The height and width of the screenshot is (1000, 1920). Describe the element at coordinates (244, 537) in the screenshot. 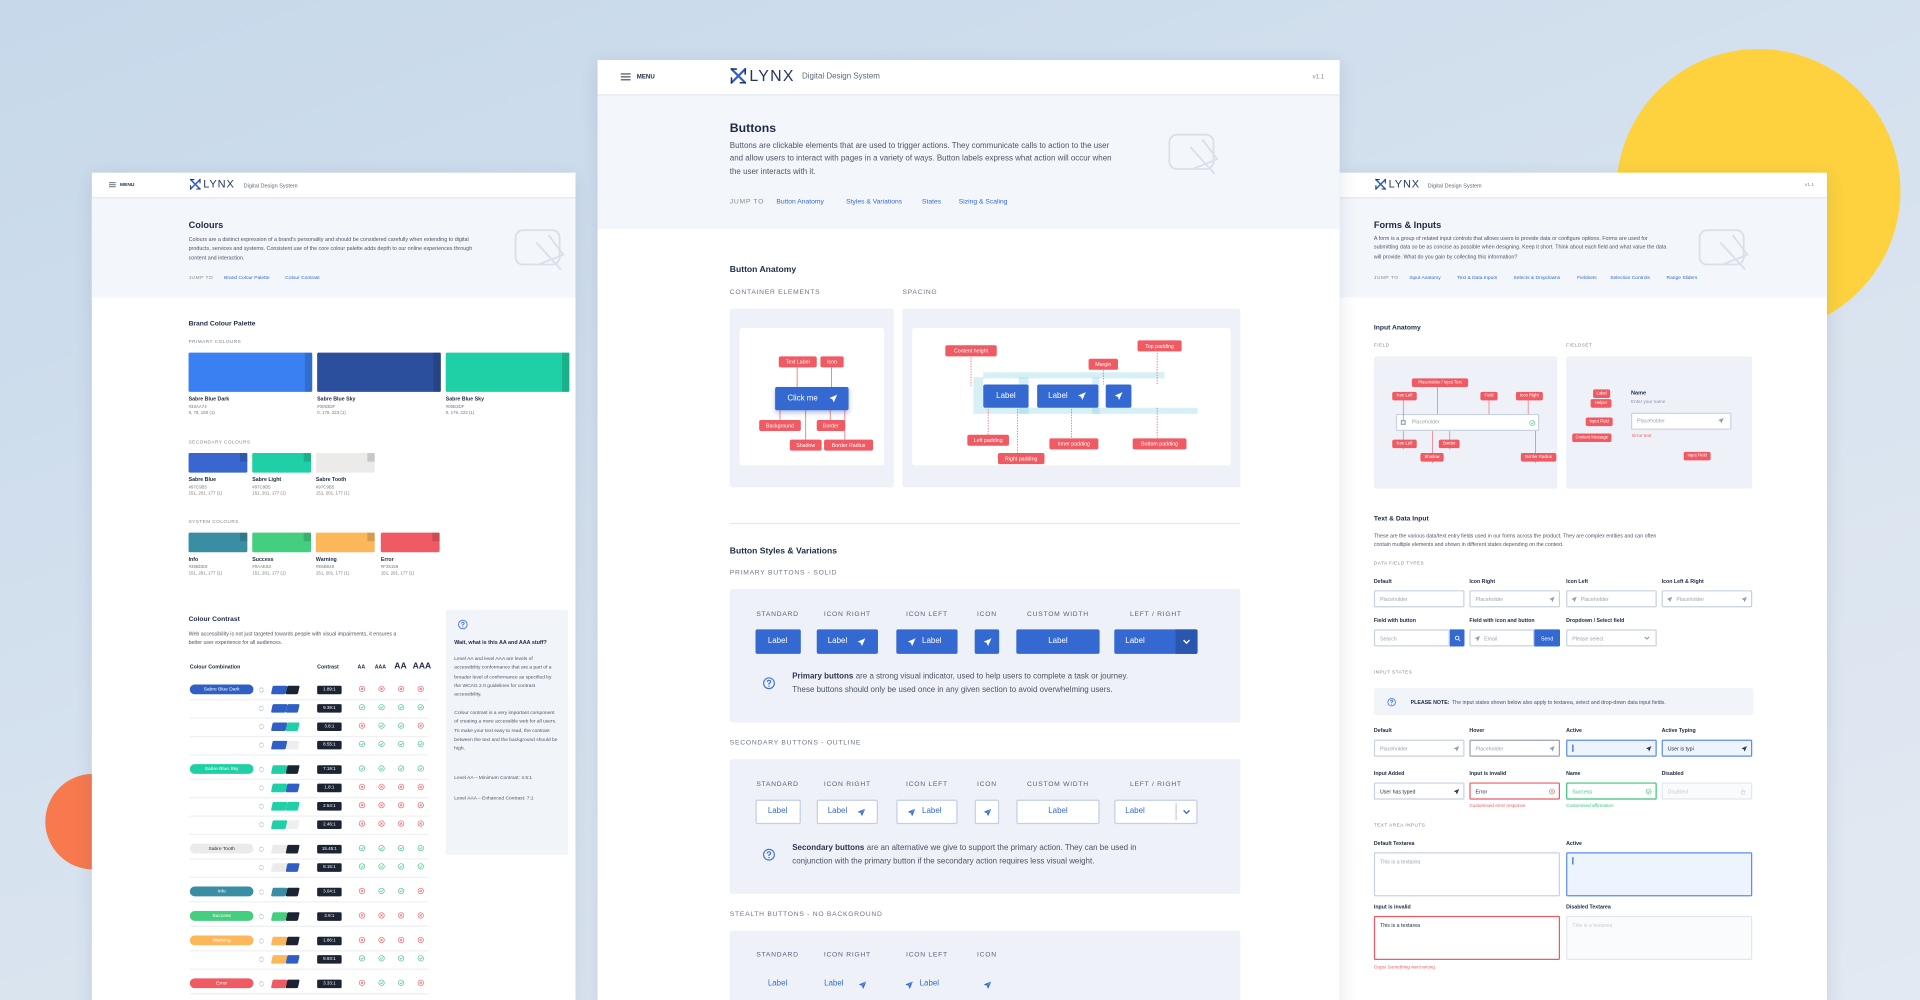

I see `swatch-shade` at that location.